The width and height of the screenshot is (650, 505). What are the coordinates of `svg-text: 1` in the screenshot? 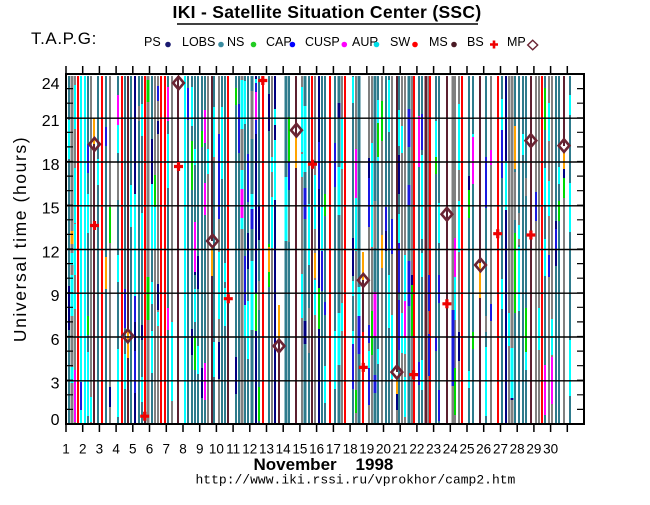 It's located at (66, 449).